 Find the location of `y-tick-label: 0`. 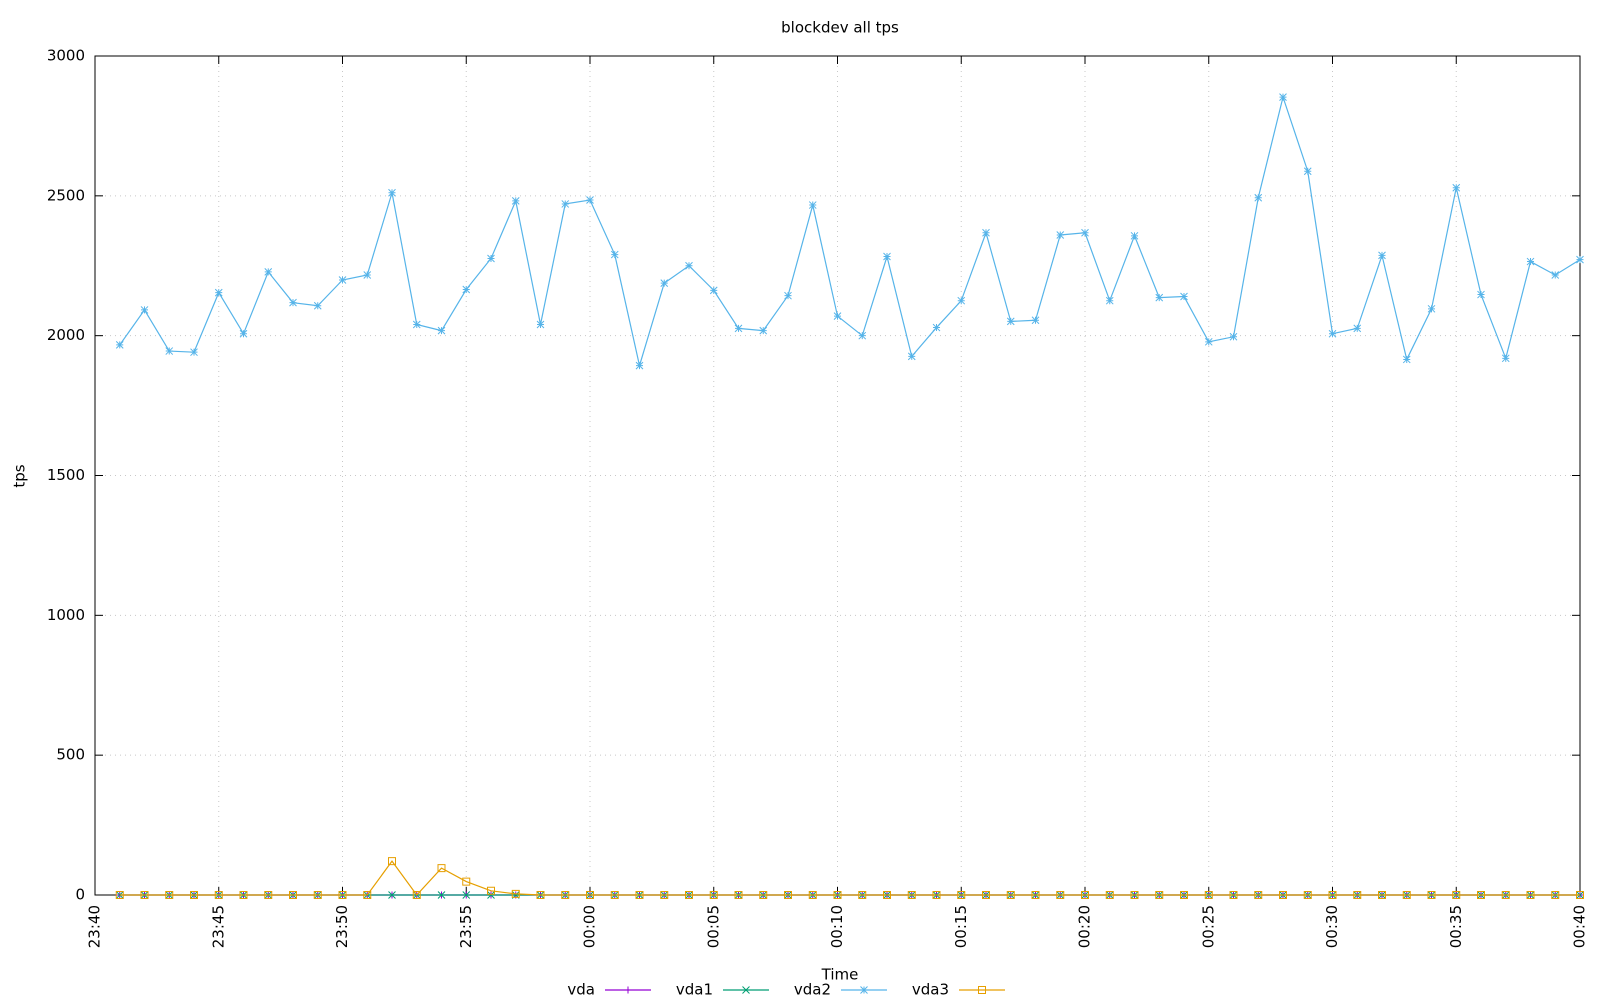

y-tick-label: 0 is located at coordinates (80, 895).